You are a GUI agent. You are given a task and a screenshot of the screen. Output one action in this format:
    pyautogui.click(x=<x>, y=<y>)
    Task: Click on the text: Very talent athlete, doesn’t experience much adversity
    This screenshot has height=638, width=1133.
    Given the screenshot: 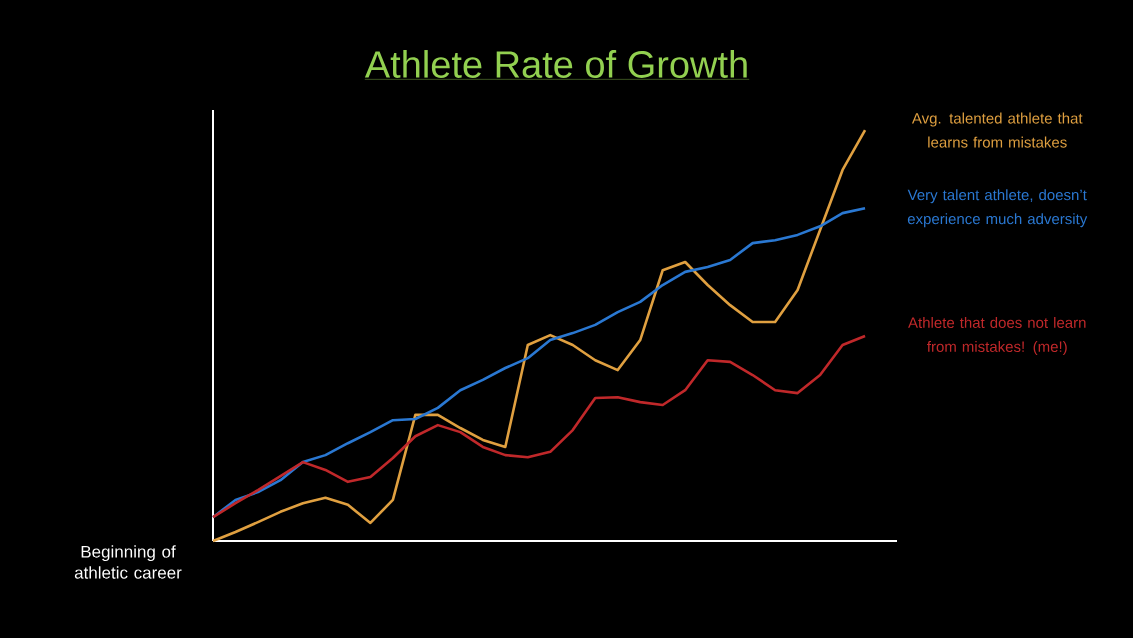 What is the action you would take?
    pyautogui.click(x=997, y=208)
    